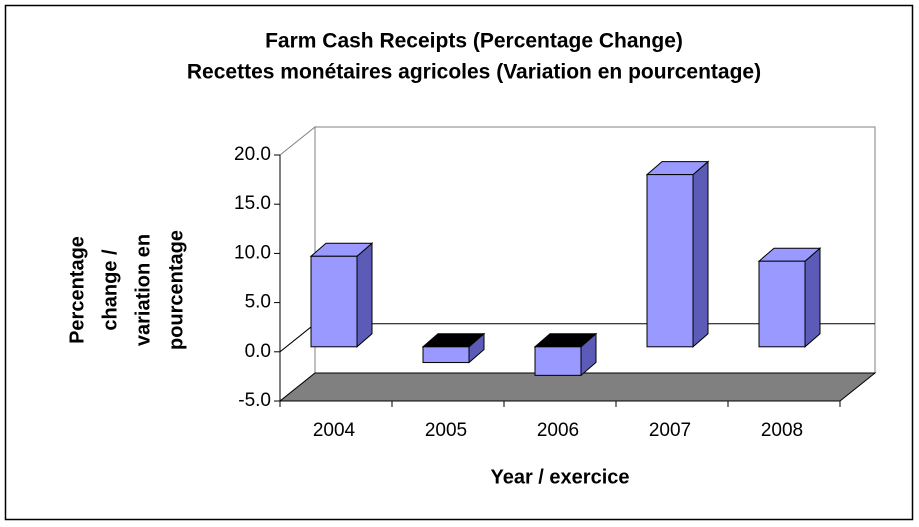 The width and height of the screenshot is (919, 527). Describe the element at coordinates (334, 430) in the screenshot. I see `x-tick-label: 2004` at that location.